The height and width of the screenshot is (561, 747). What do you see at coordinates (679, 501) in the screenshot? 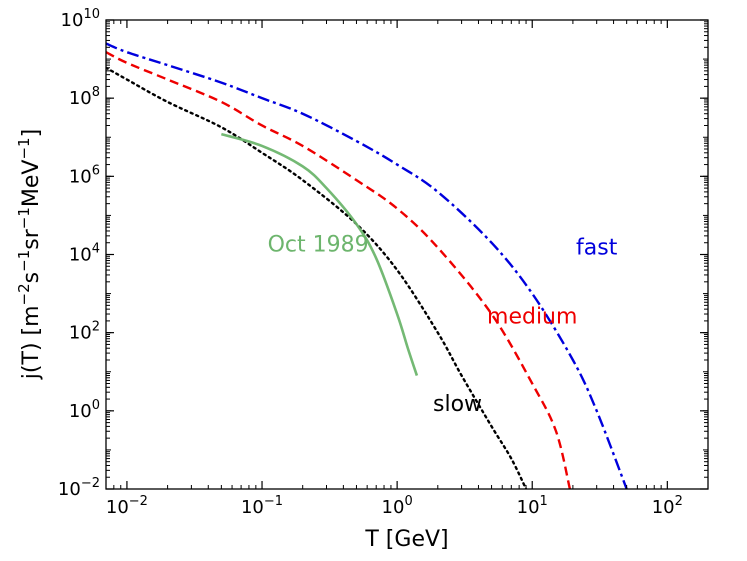
I see `x-tick-exponent: 2` at bounding box center [679, 501].